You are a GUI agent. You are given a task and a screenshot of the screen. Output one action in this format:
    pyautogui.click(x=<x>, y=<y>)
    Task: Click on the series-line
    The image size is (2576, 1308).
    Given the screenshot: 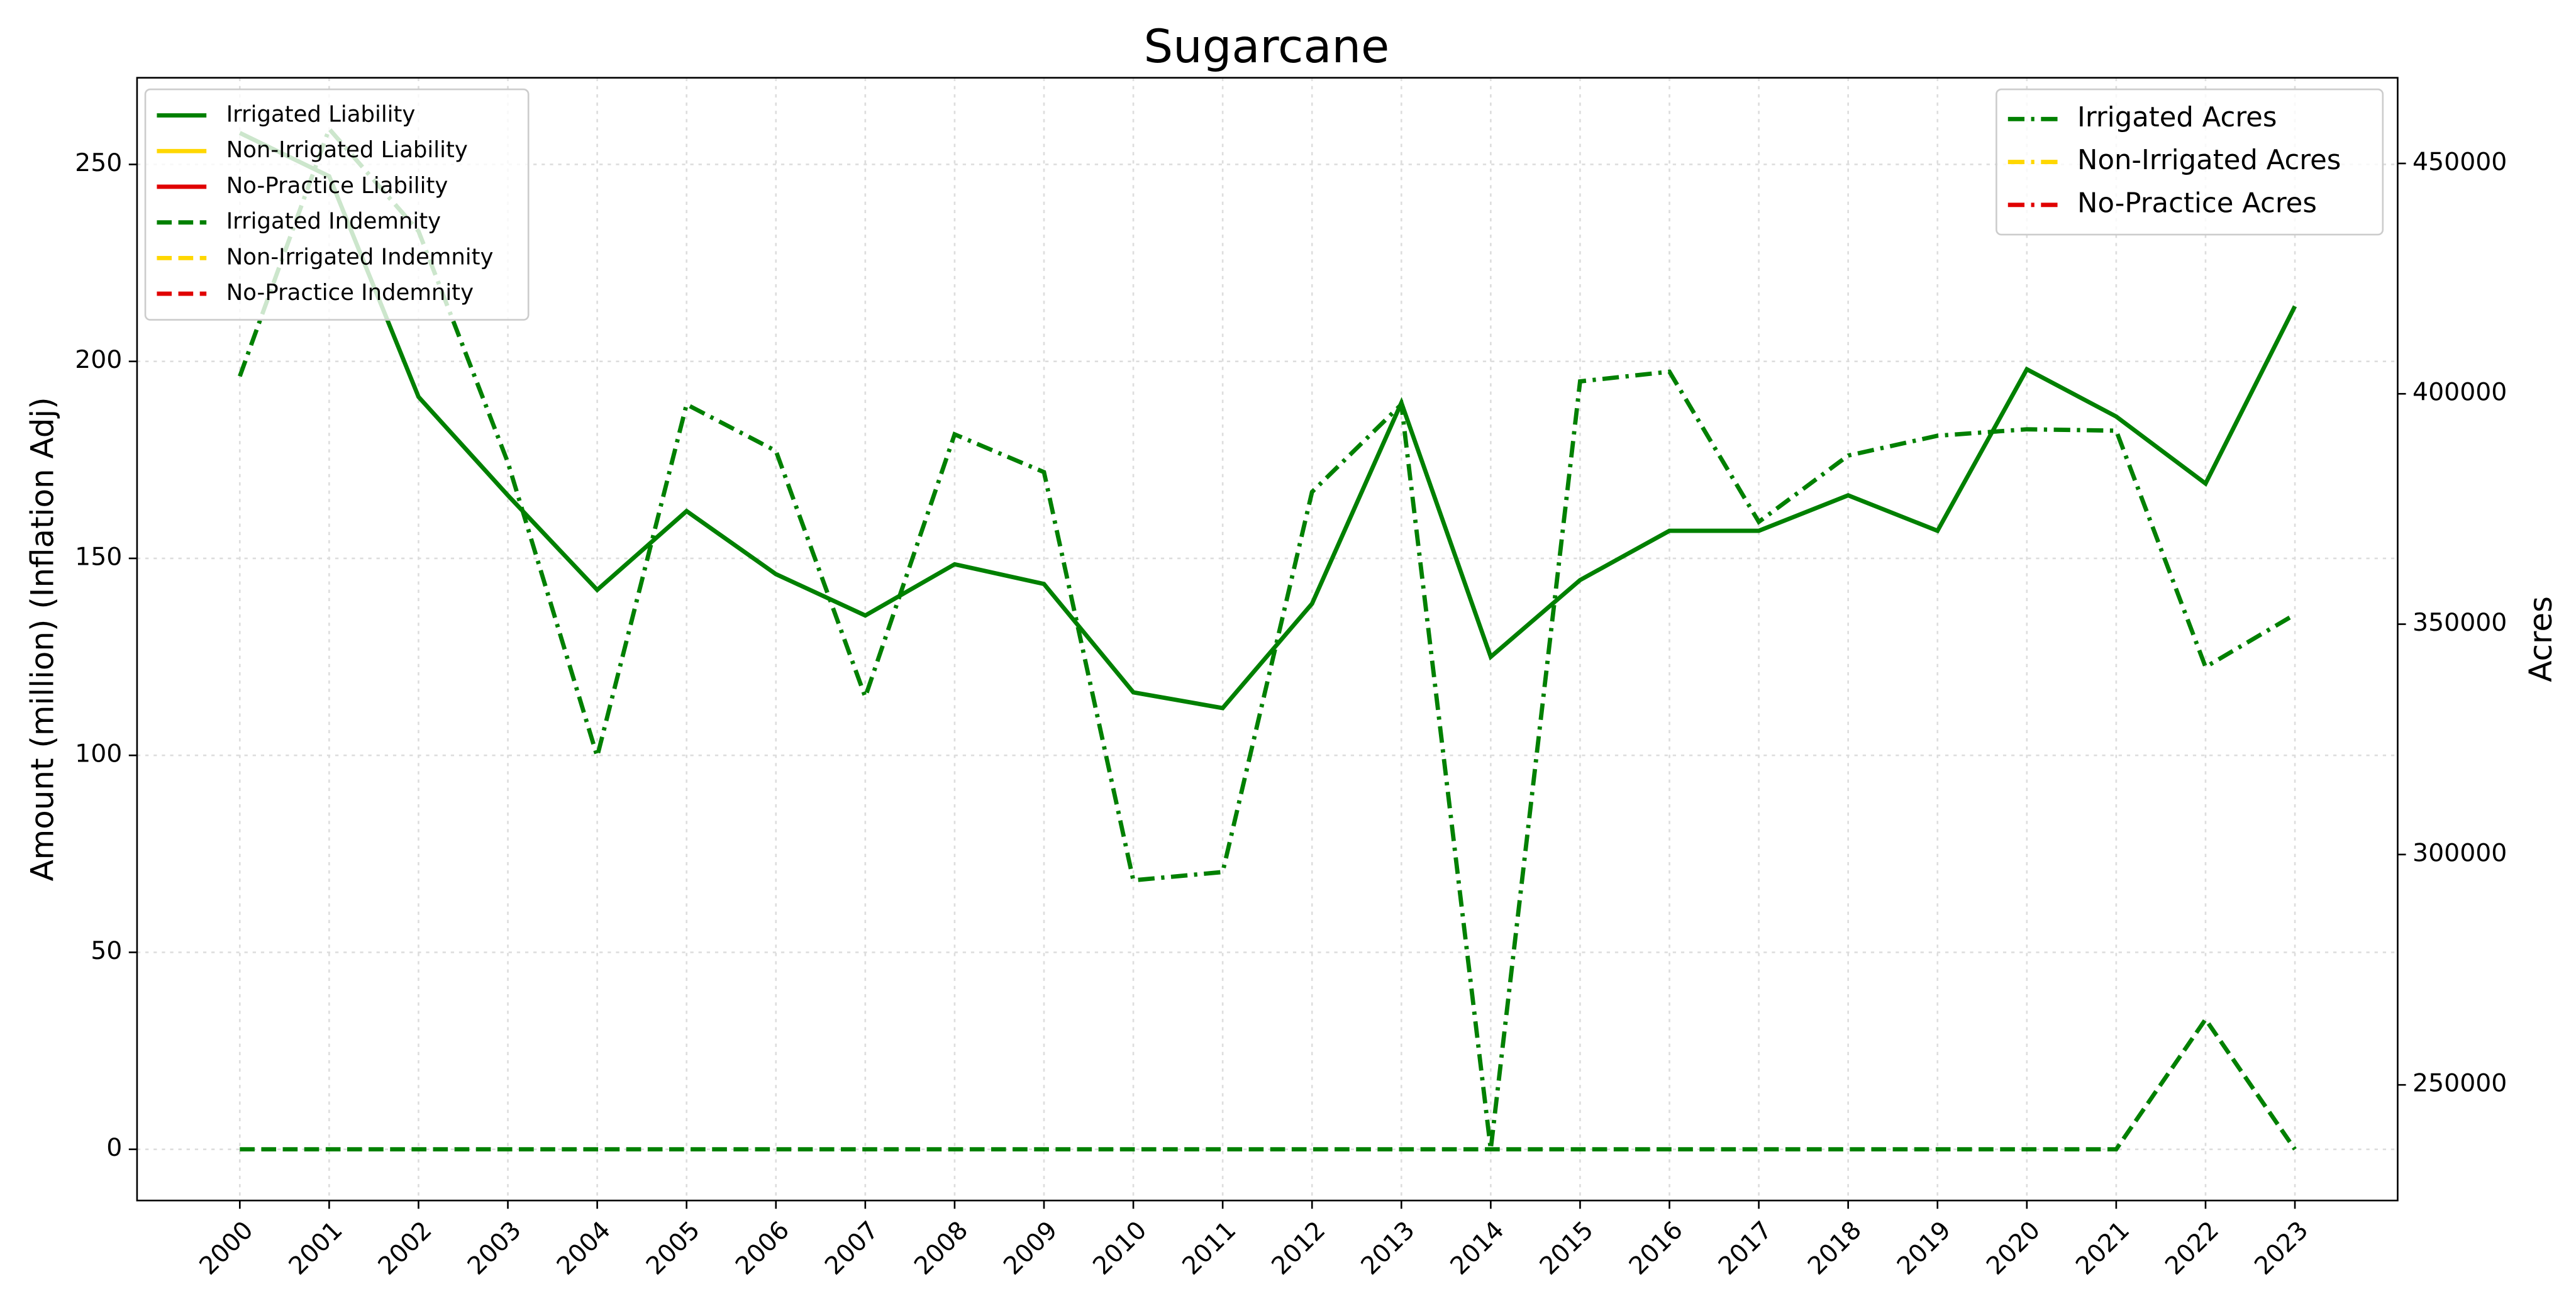 What is the action you would take?
    pyautogui.click(x=1268, y=1083)
    